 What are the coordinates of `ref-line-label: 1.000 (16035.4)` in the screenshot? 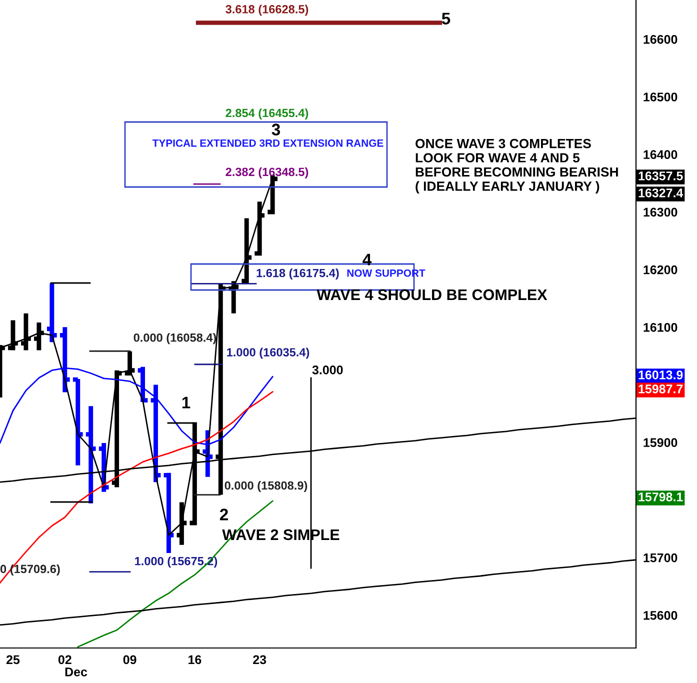 It's located at (268, 353).